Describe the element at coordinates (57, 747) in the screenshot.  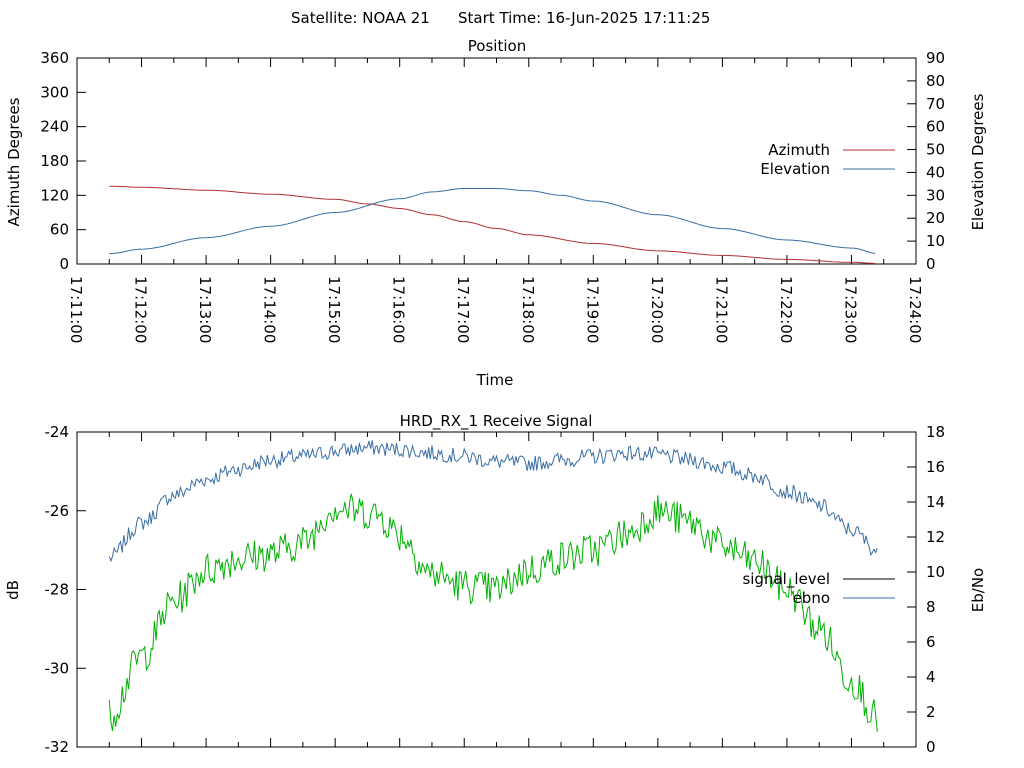
I see `y-left-tick-label: -32` at that location.